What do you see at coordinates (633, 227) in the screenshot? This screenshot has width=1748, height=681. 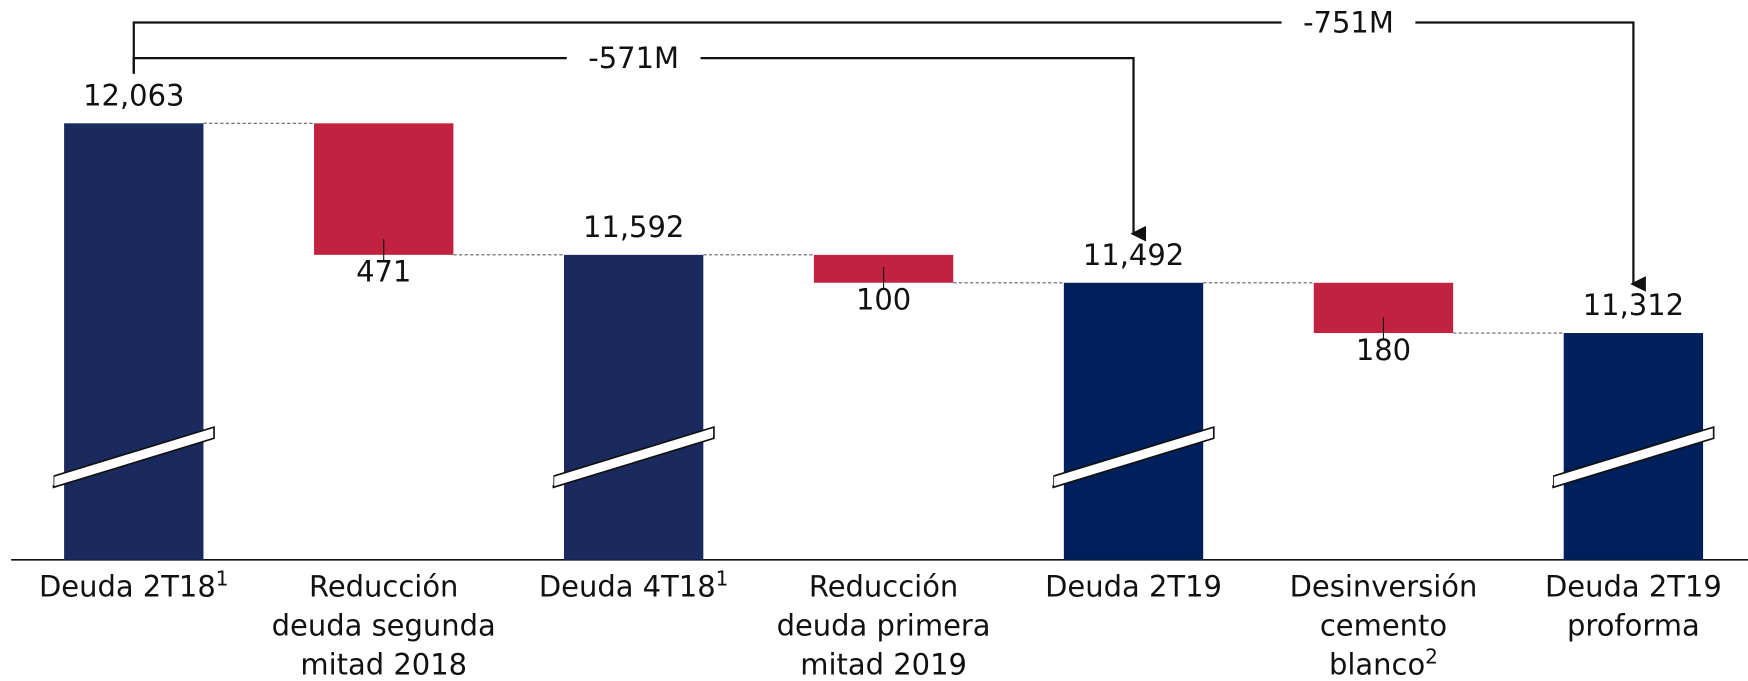 I see `value-label: 11,592` at bounding box center [633, 227].